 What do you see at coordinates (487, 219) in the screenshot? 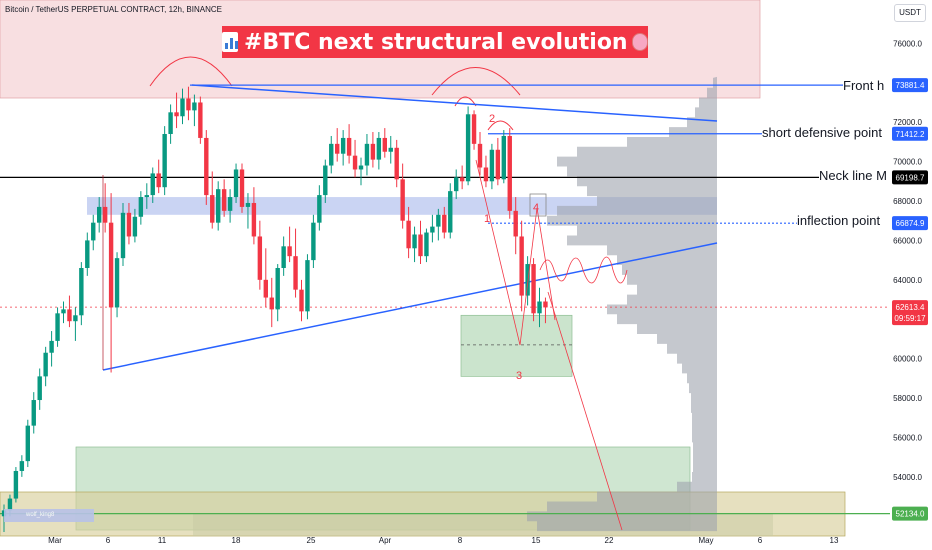
I see `wave-label-1: 1` at bounding box center [487, 219].